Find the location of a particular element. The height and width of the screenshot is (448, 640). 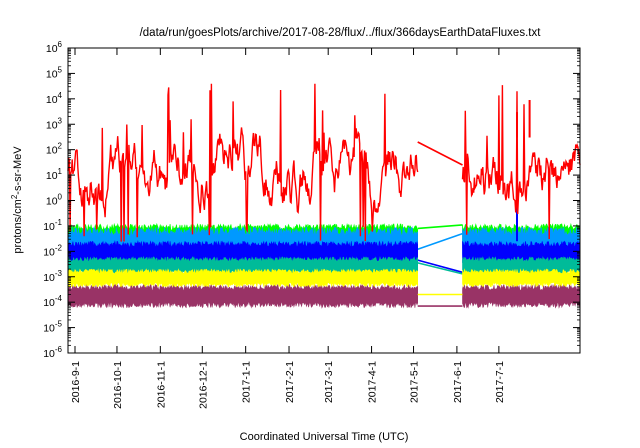

x-tick-label: 2016-10-1 is located at coordinates (118, 385).